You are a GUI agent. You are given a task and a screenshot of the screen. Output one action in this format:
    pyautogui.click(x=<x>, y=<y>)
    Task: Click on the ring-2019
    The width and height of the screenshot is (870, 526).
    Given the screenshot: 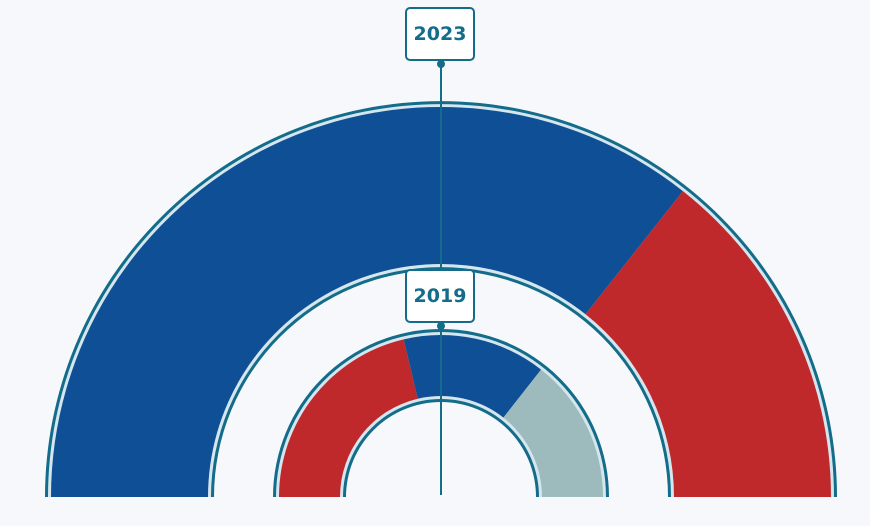 What is the action you would take?
    pyautogui.click(x=441, y=413)
    